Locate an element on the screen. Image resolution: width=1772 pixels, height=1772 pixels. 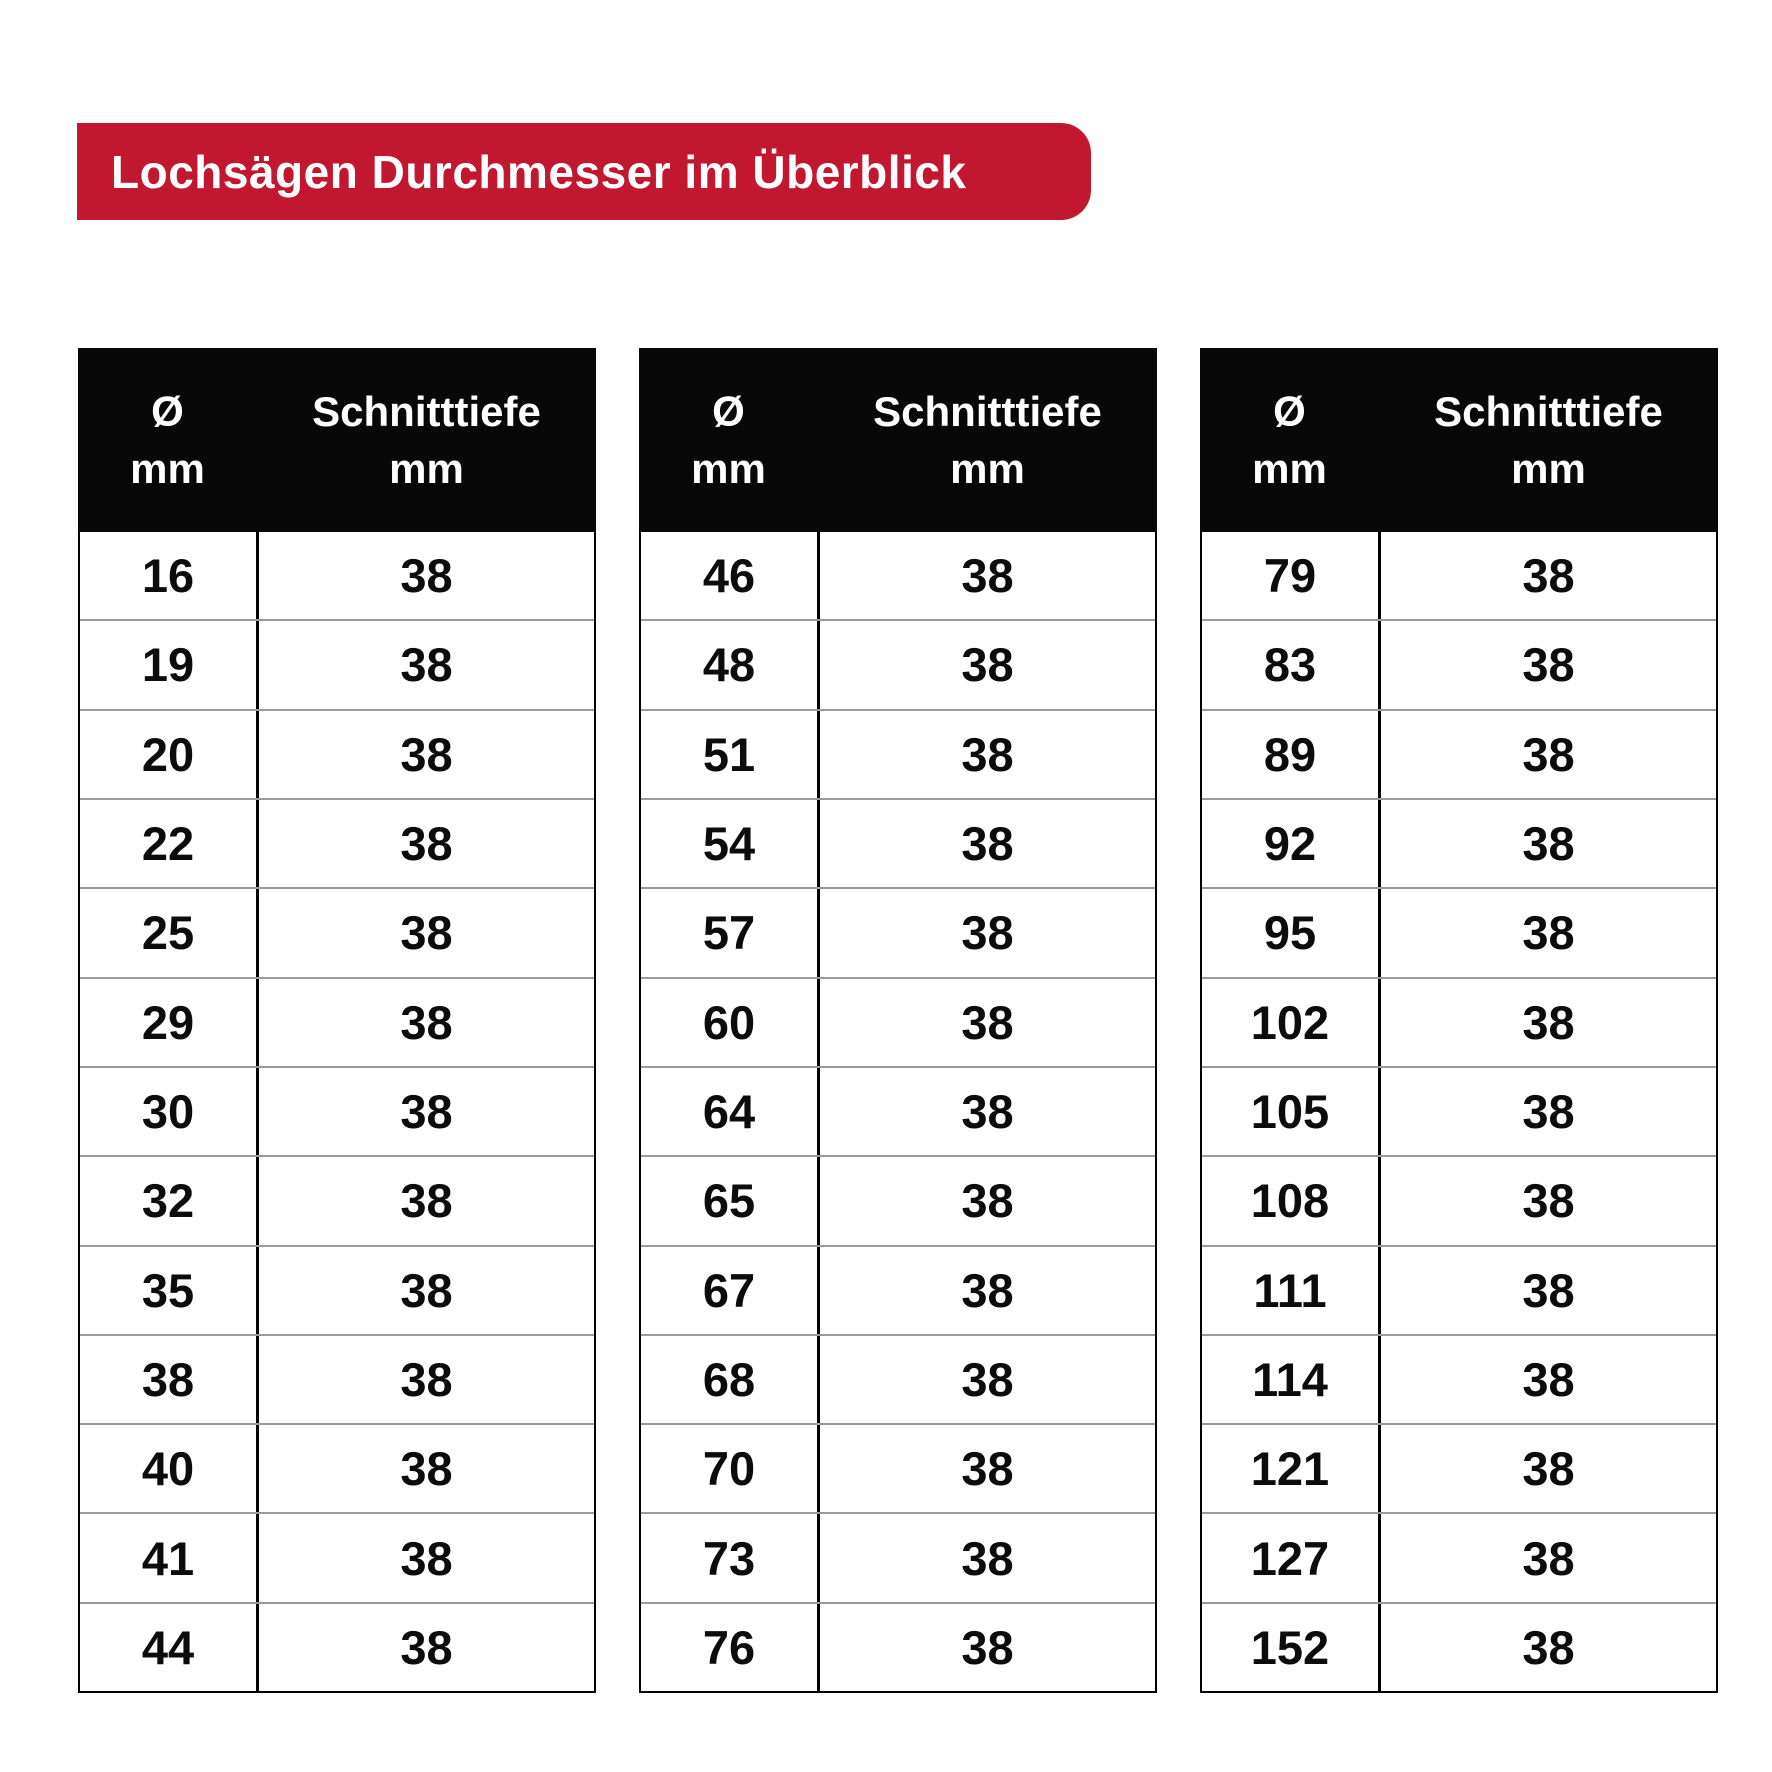
table-row: 114 38 is located at coordinates (1459, 1378).